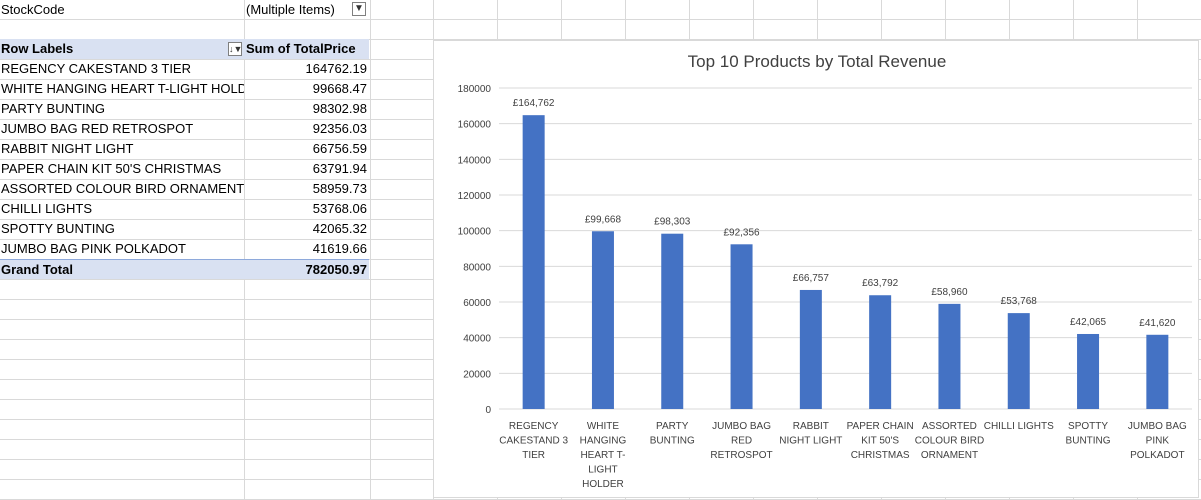  I want to click on pivot-filter-row: StockCode (Multiple Items) ▼, so click(185, 10).